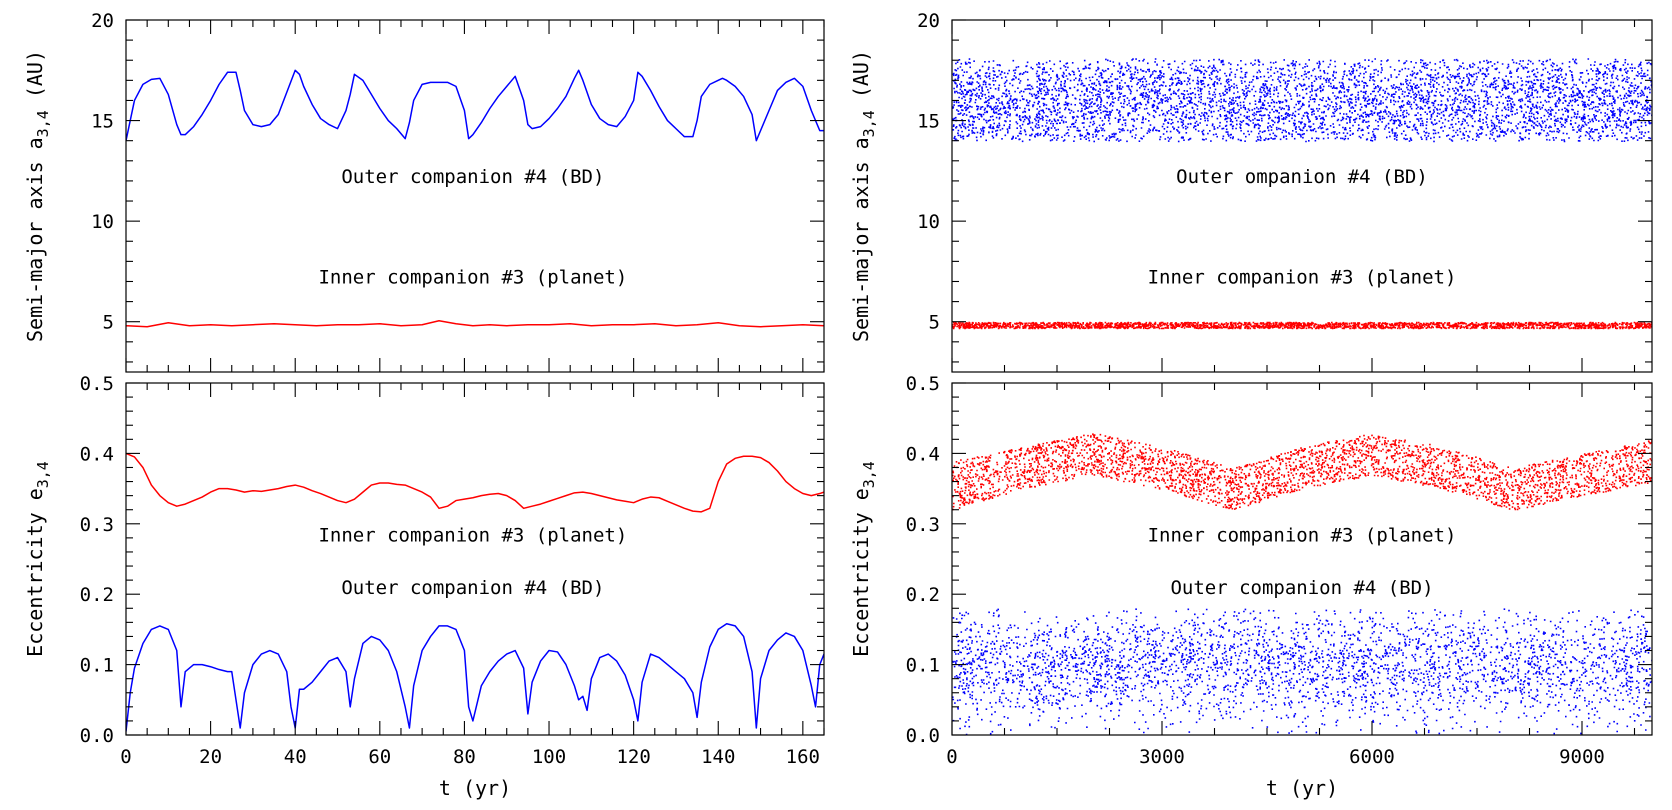 The height and width of the screenshot is (810, 1672). What do you see at coordinates (464, 757) in the screenshot?
I see `x-tick-label: 80` at bounding box center [464, 757].